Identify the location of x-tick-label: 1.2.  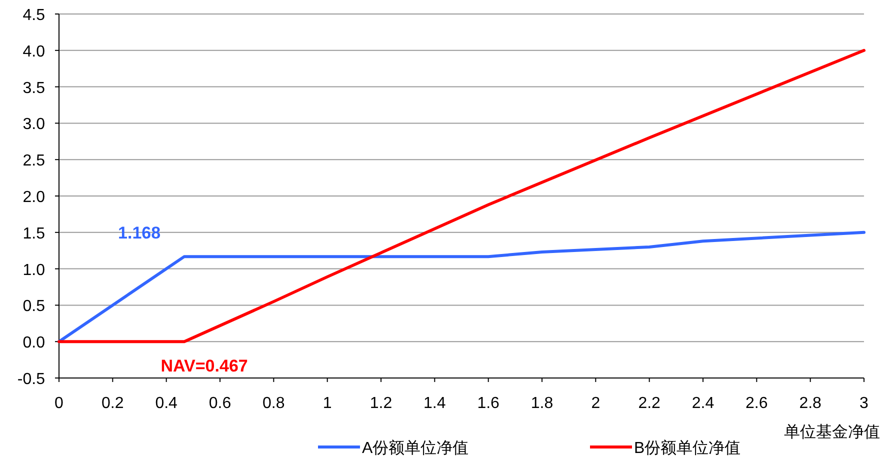
(381, 403).